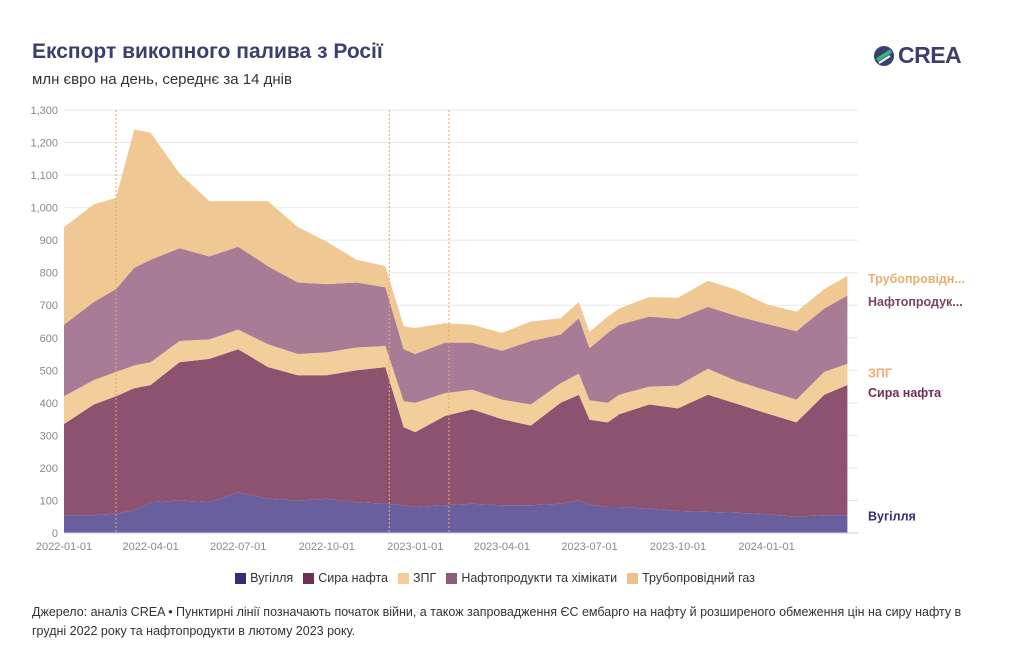 This screenshot has height=661, width=1024. Describe the element at coordinates (589, 547) in the screenshot. I see `x-tick-label: 2023-07-01` at that location.